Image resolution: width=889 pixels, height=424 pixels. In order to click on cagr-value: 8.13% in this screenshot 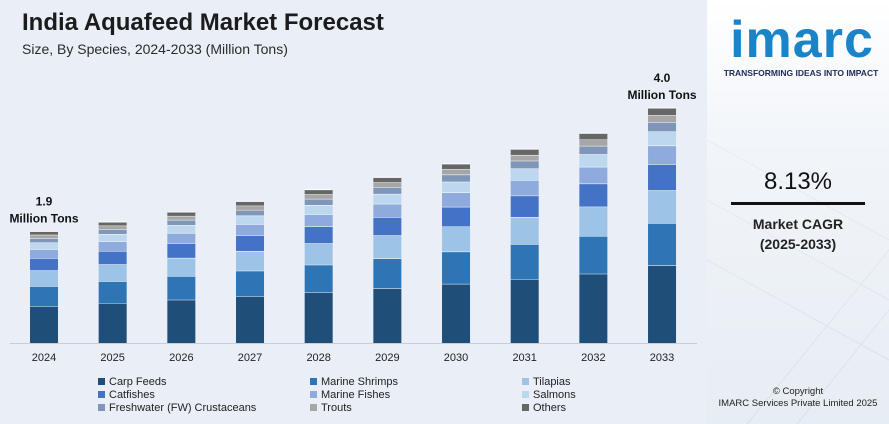, I will do `click(798, 181)`.